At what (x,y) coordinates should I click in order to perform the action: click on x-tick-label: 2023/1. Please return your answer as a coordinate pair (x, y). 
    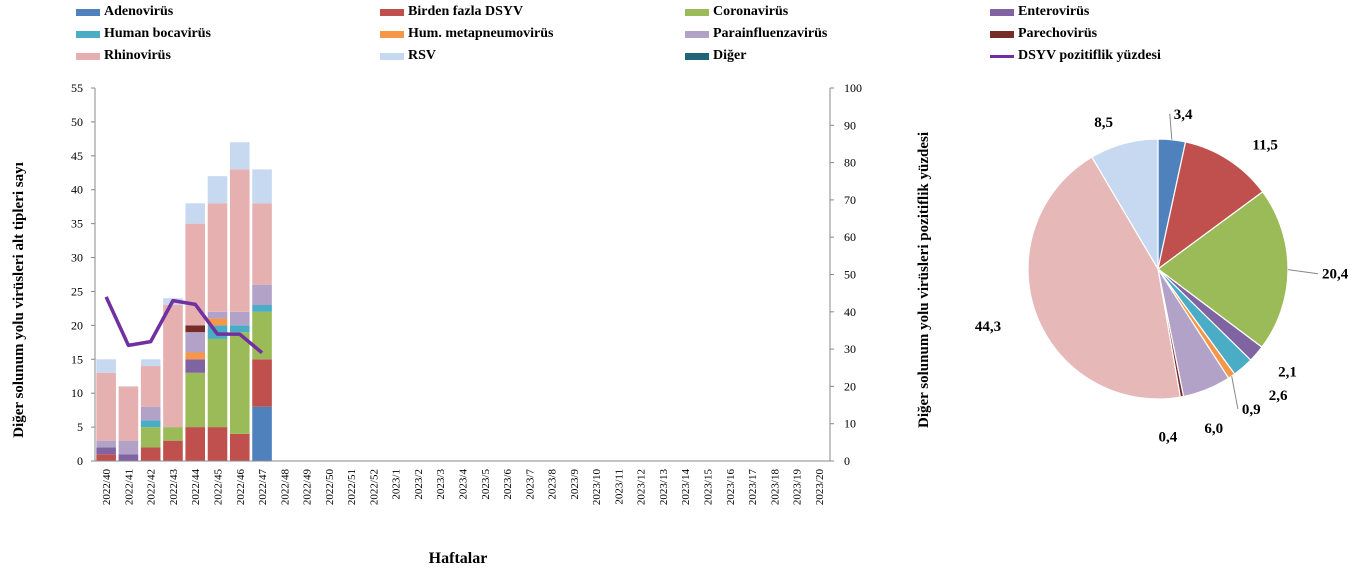
    Looking at the image, I should click on (397, 484).